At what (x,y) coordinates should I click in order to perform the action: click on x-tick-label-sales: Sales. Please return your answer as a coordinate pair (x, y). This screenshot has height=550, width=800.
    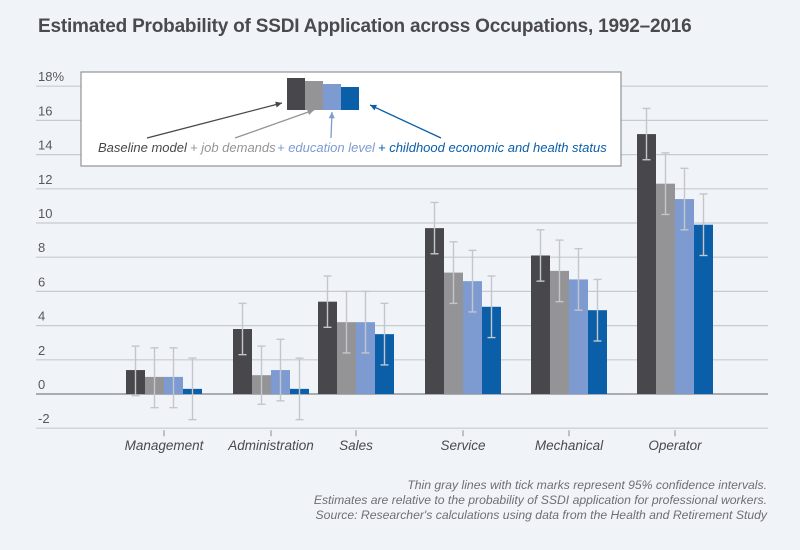
    Looking at the image, I should click on (356, 445).